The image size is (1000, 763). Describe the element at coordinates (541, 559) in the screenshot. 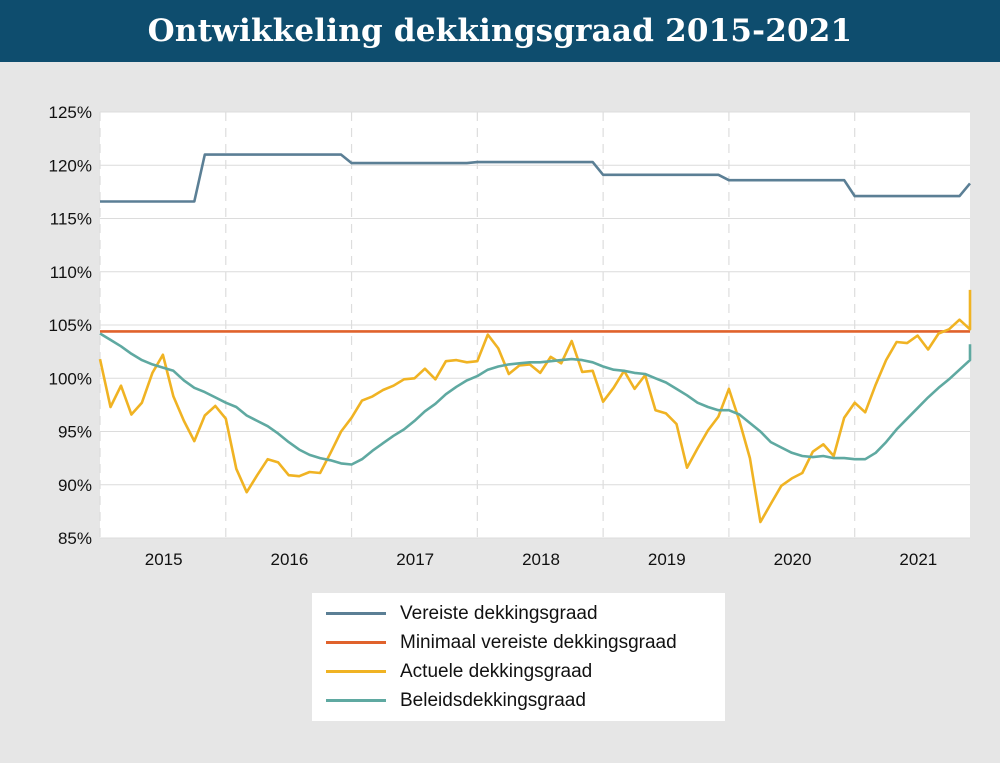

I see `x-tick-label: 2018` at that location.